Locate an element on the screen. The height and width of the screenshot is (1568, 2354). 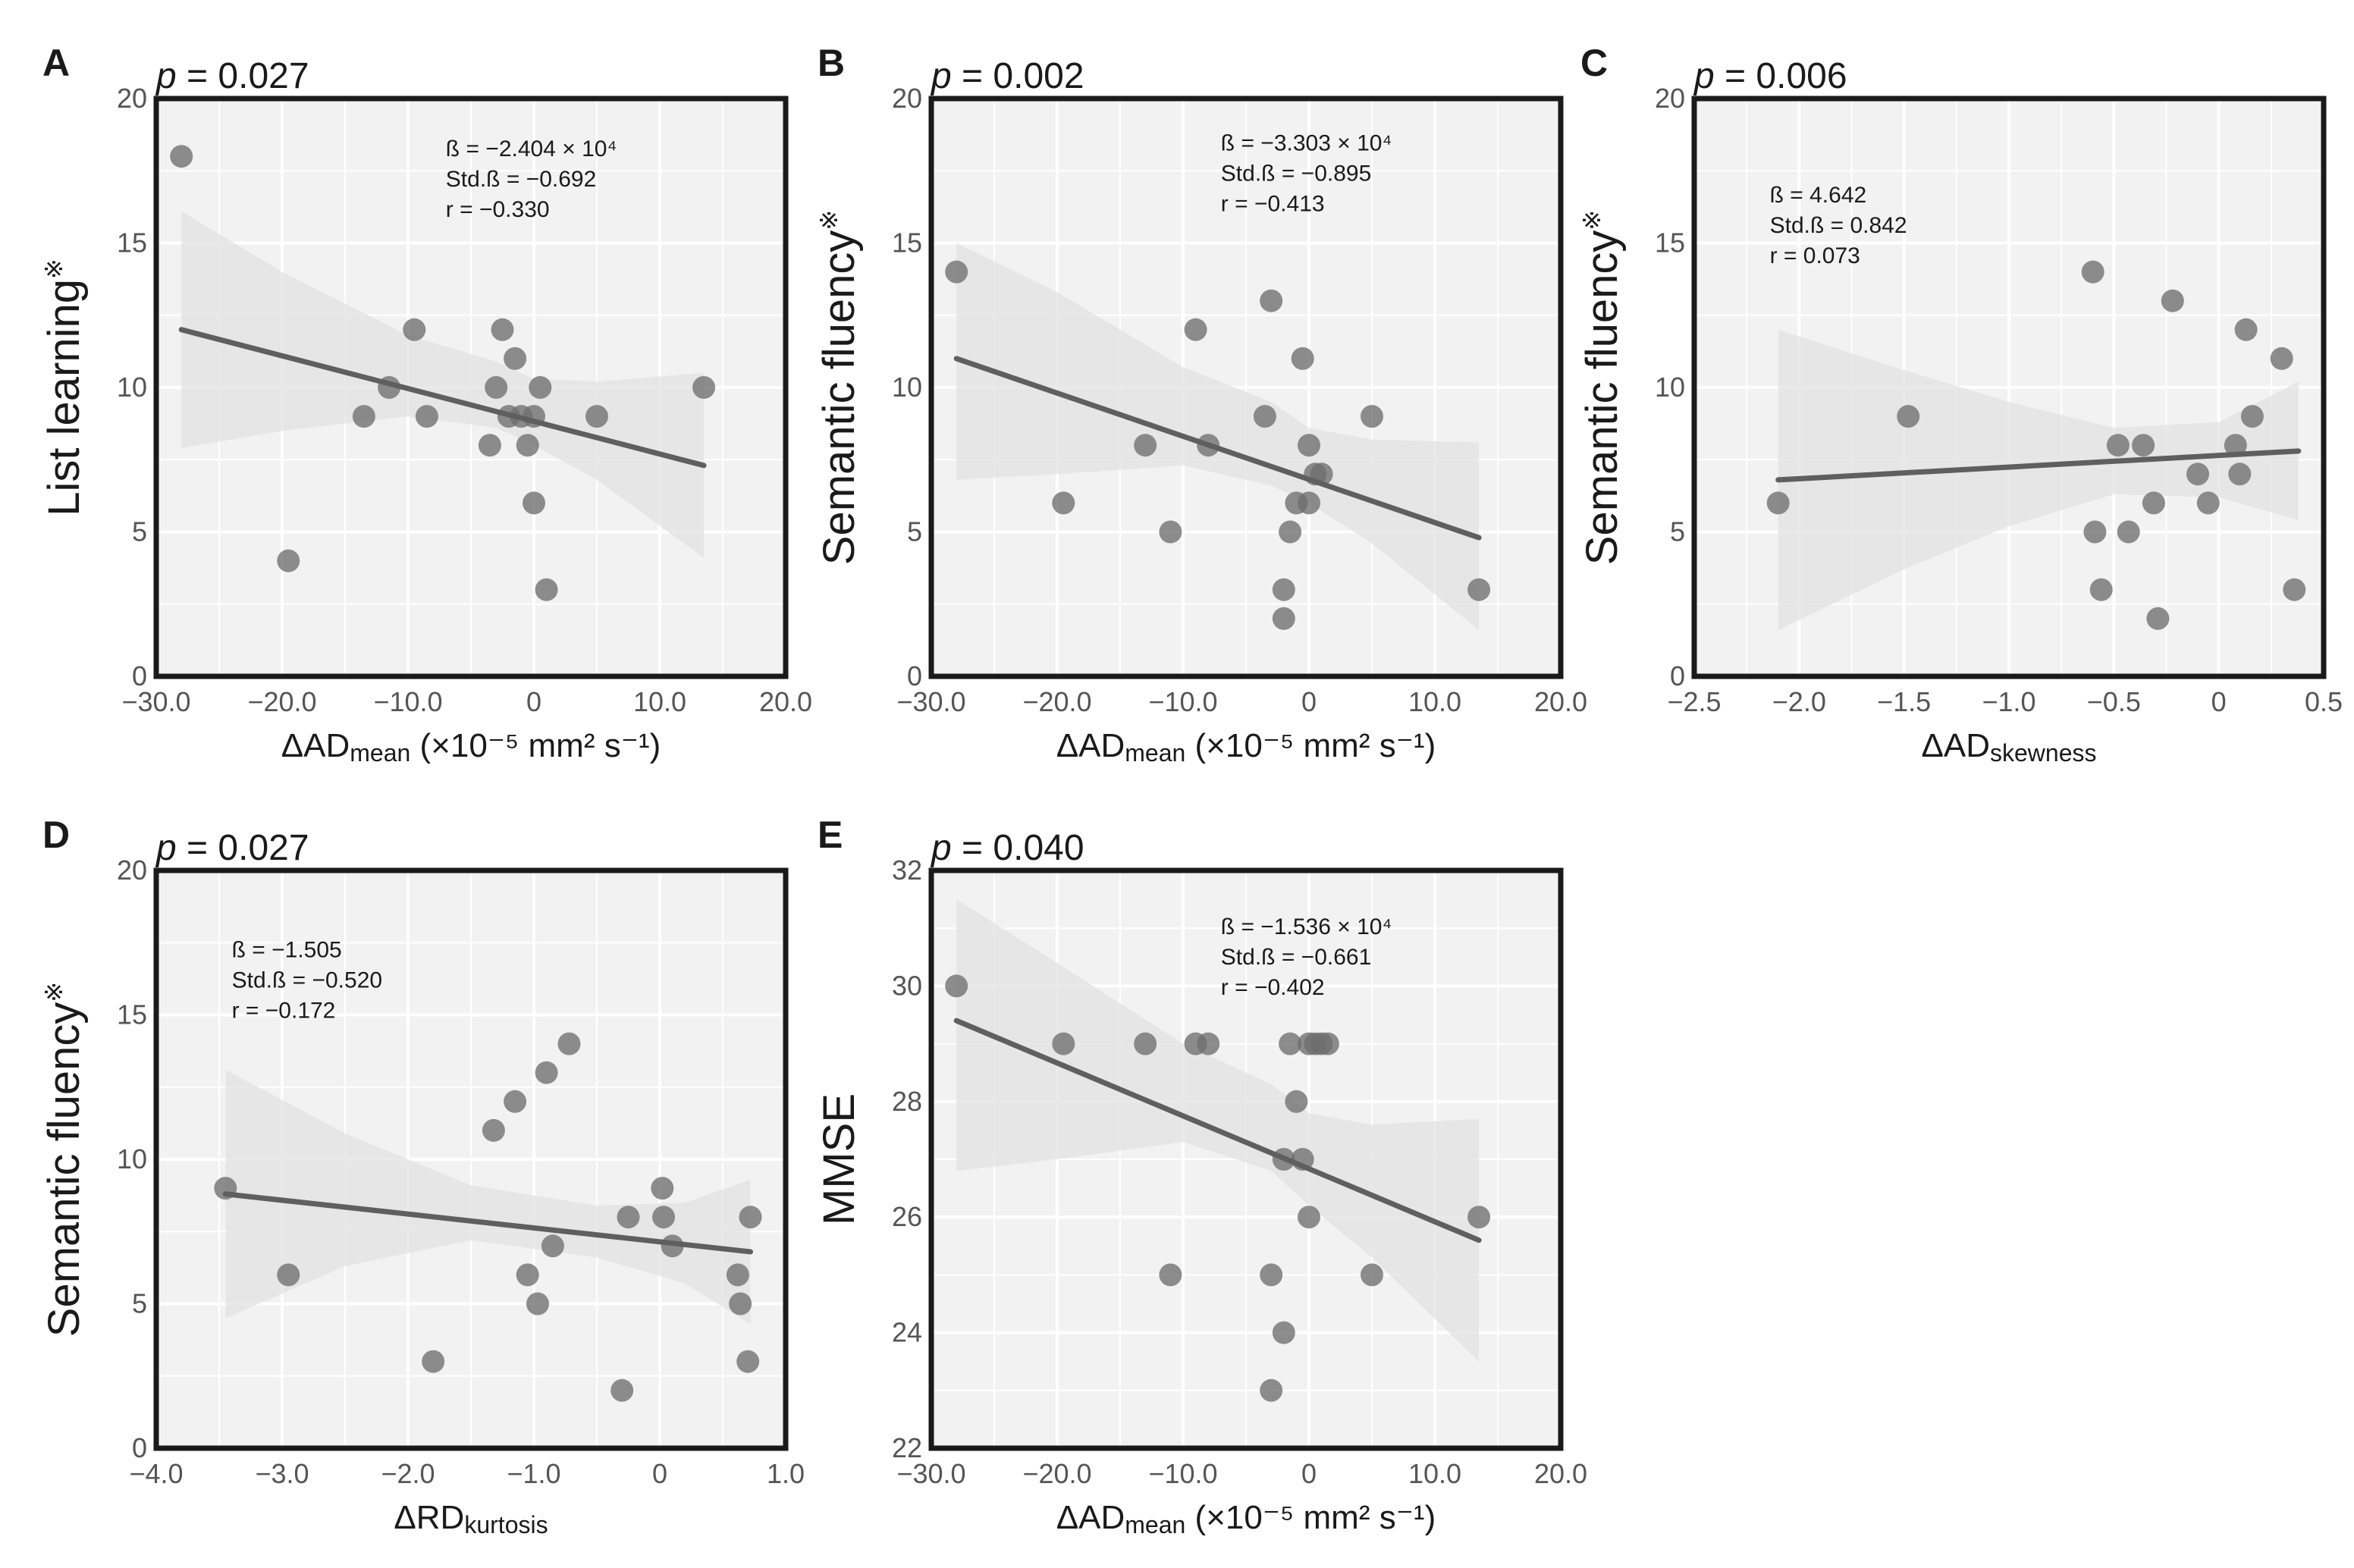
stat-annotation: r = 0.073 is located at coordinates (1815, 256).